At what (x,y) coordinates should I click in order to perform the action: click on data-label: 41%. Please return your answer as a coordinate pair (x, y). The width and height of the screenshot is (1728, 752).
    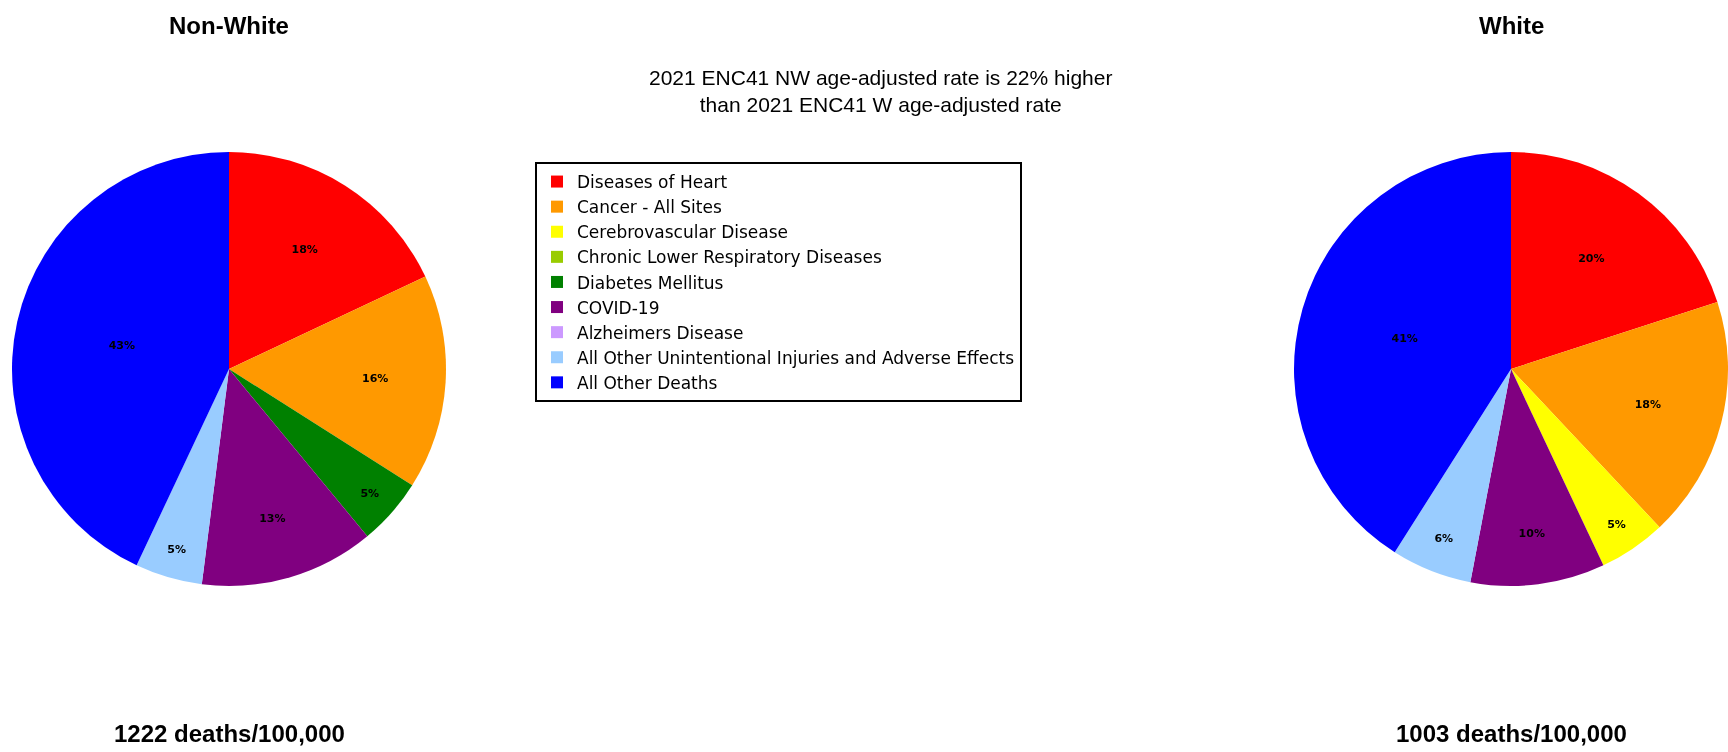
    Looking at the image, I should click on (1404, 338).